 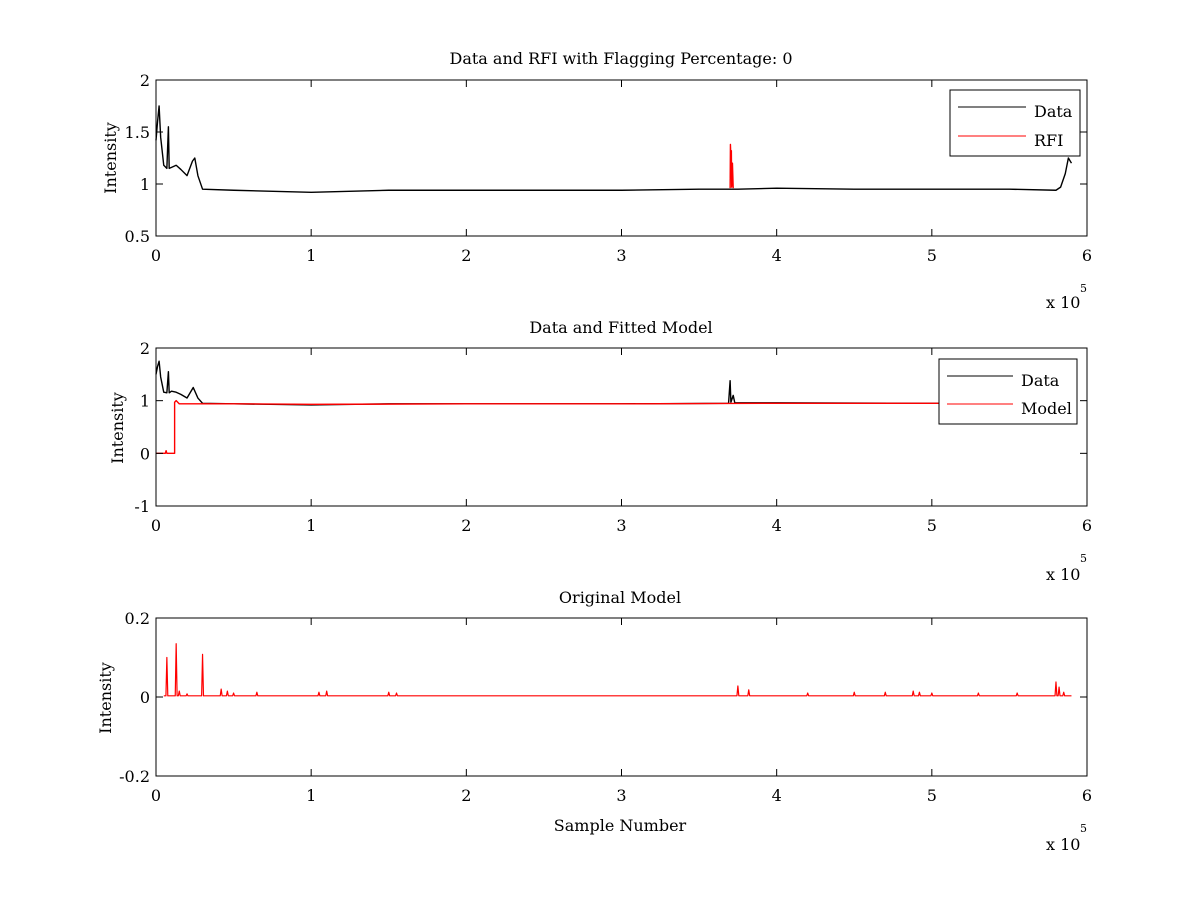 I want to click on panel-3-xtick-label: 4, so click(x=777, y=795).